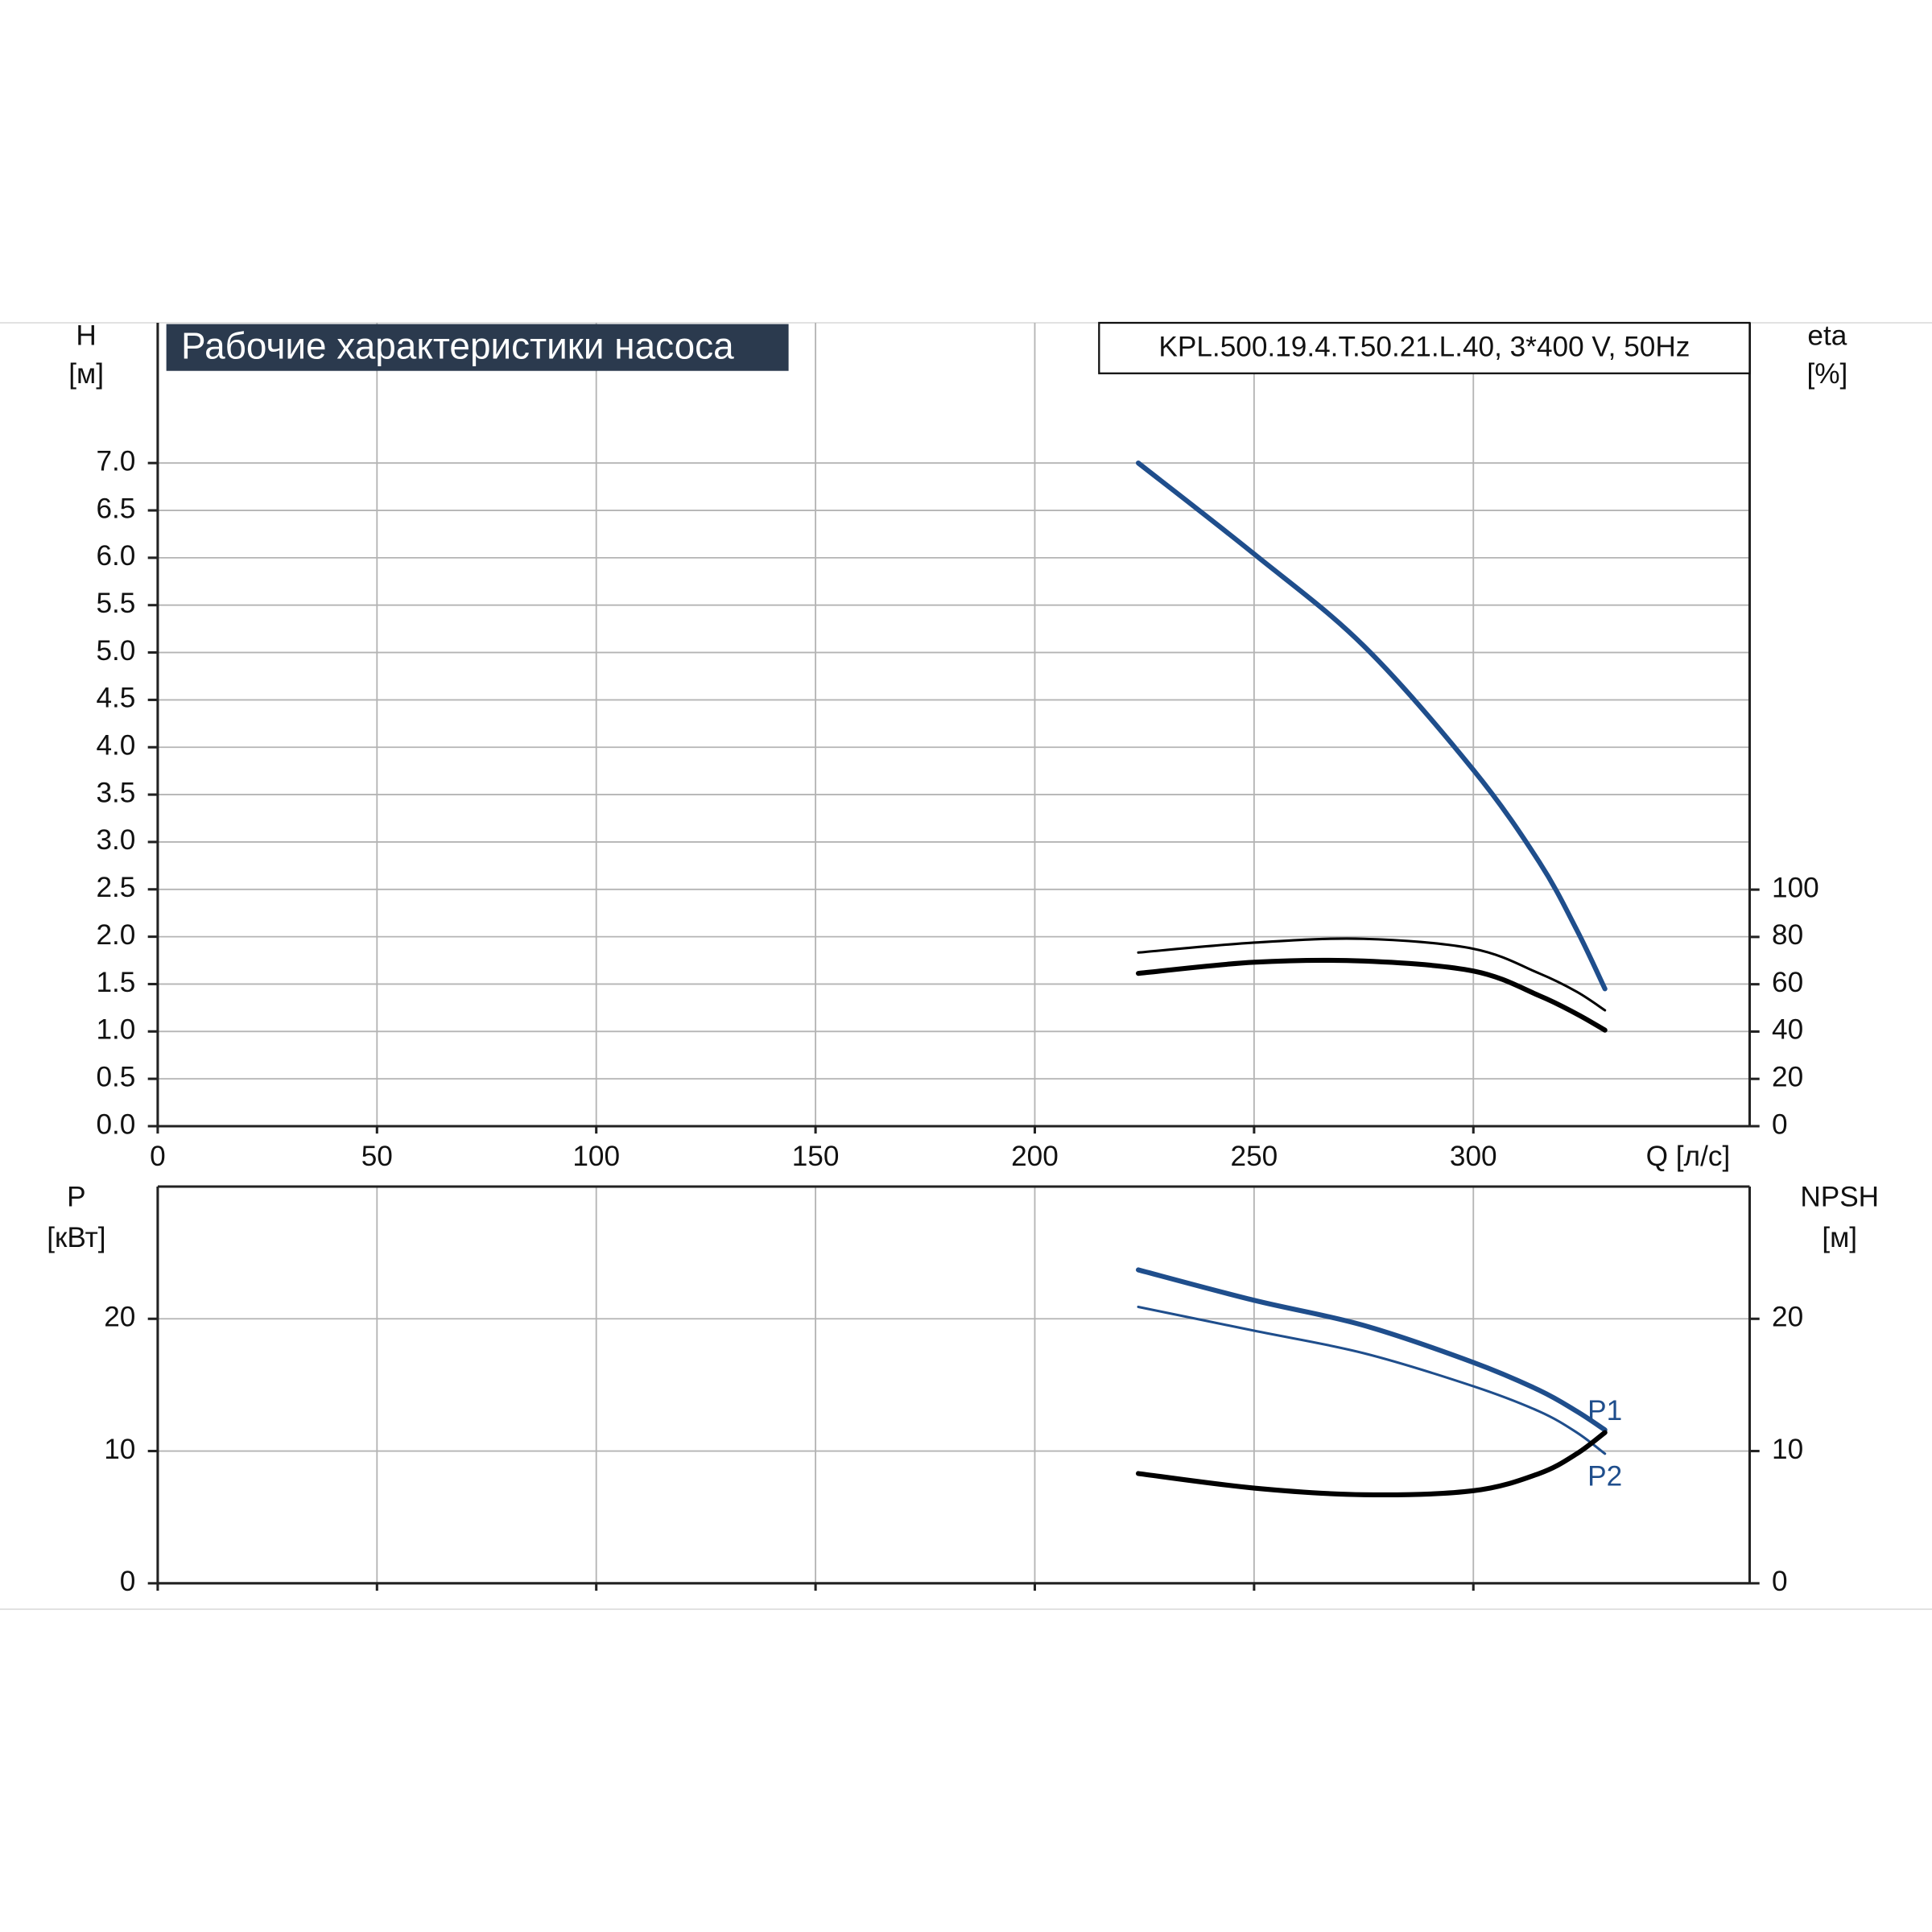 The height and width of the screenshot is (1932, 1932). Describe the element at coordinates (158, 1156) in the screenshot. I see `x-tick-label: 0` at that location.